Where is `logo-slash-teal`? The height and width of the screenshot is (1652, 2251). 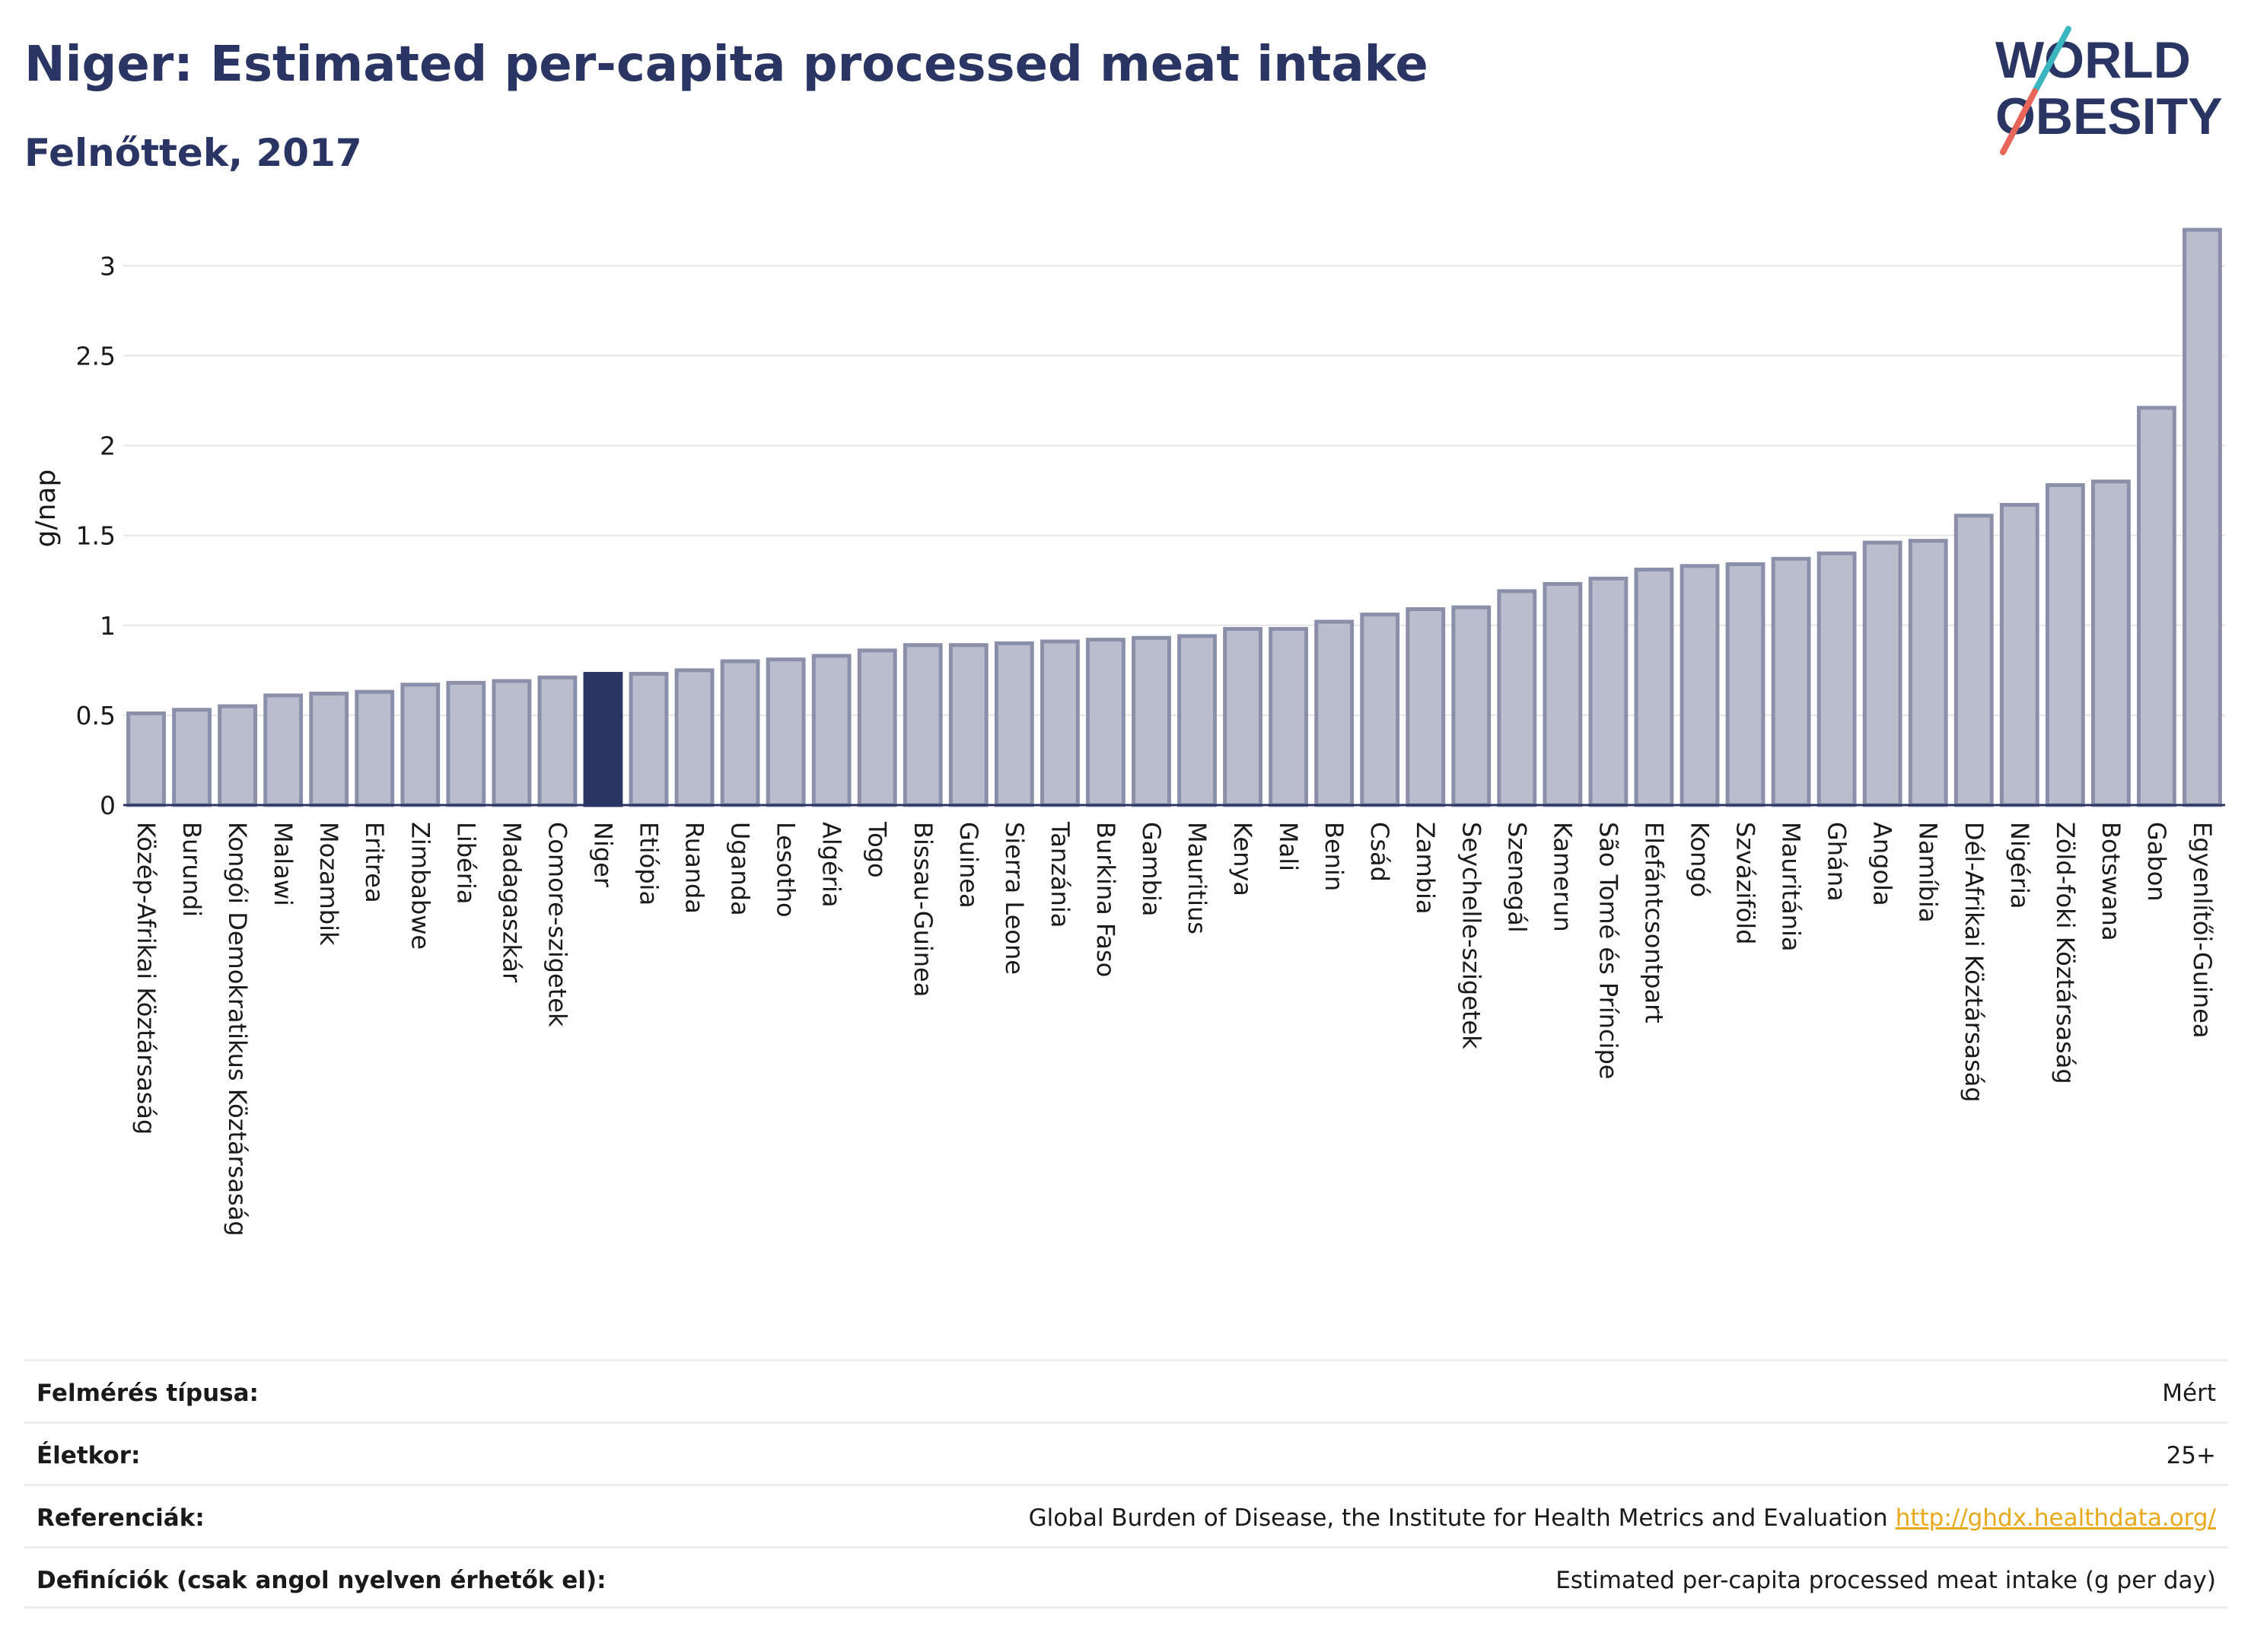
logo-slash-teal is located at coordinates (2051, 60).